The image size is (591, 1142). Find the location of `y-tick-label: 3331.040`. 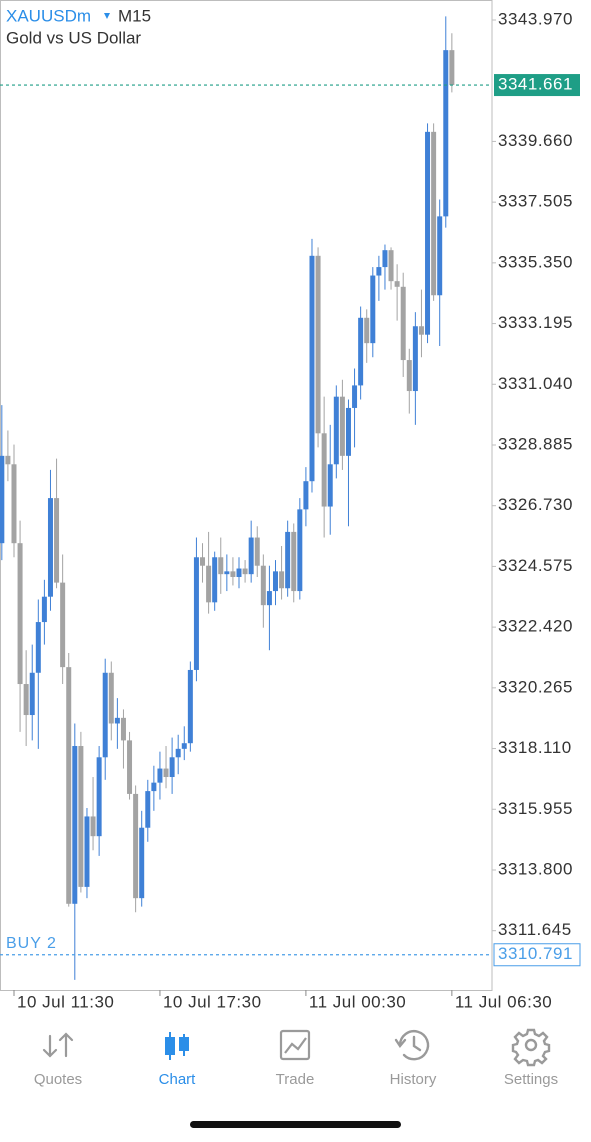

y-tick-label: 3331.040 is located at coordinates (535, 383).